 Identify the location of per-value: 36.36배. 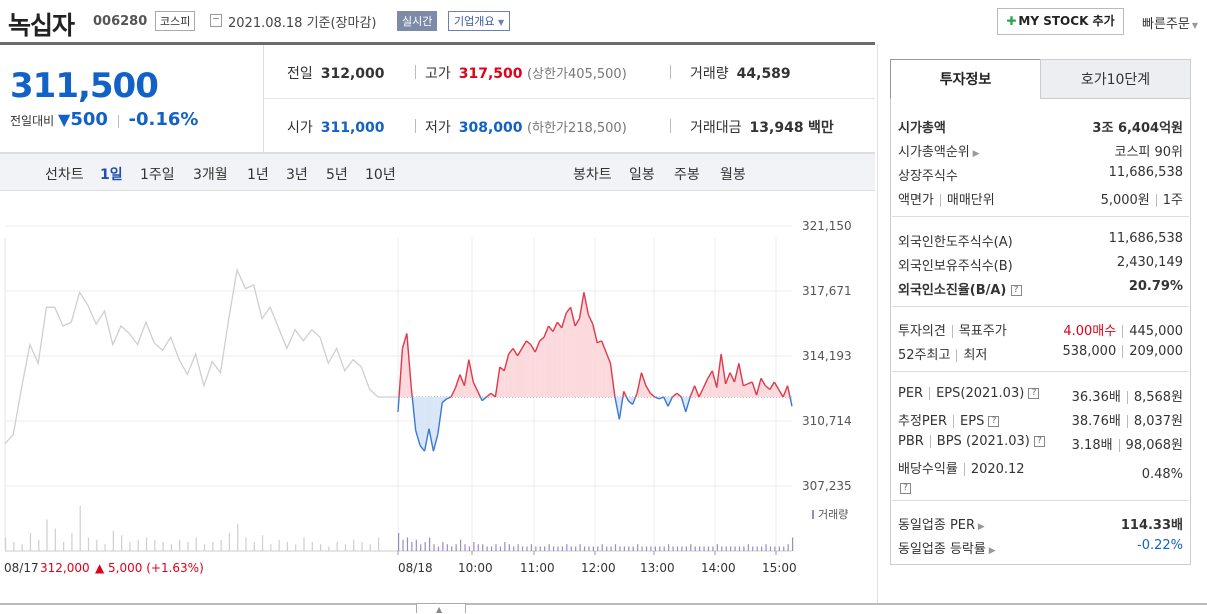
(1096, 397).